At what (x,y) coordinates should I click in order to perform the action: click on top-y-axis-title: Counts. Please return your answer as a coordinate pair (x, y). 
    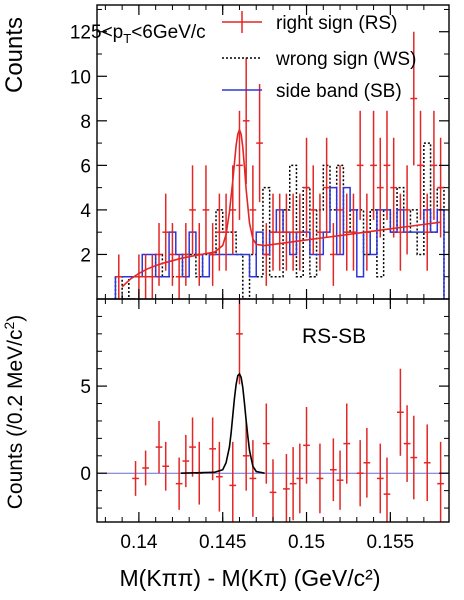
    Looking at the image, I should click on (14, 55).